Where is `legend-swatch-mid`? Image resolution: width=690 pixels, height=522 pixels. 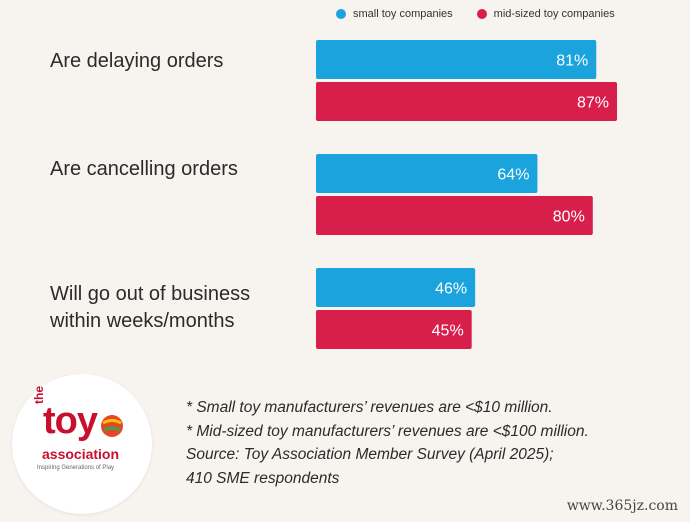 legend-swatch-mid is located at coordinates (481, 14).